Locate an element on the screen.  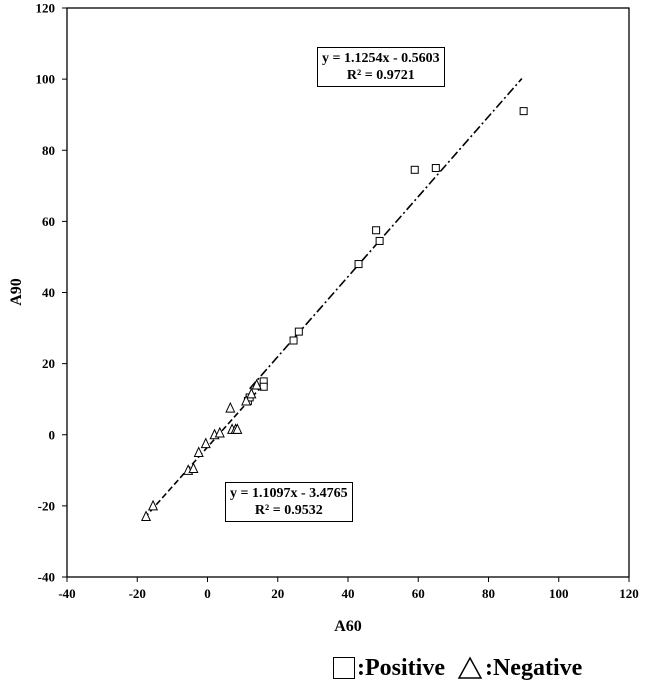
triangle-marker-icon is located at coordinates (470, 667).